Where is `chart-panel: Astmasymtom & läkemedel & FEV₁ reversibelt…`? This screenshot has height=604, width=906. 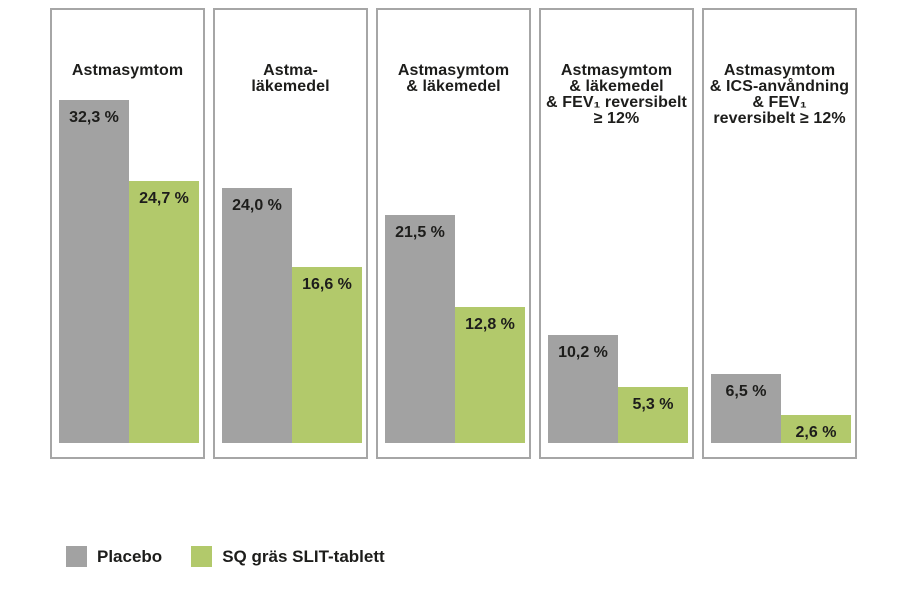
chart-panel: Astmasymtom & läkemedel & FEV₁ reversibelt… is located at coordinates (616, 233).